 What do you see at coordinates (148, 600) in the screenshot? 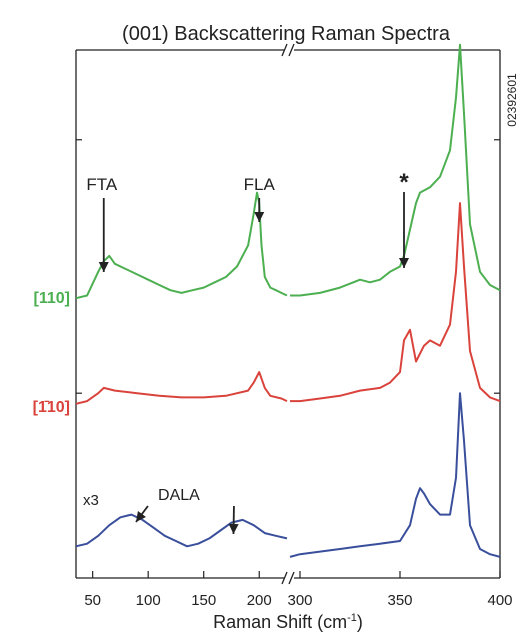
I see `x-tick-label-100: 100` at bounding box center [148, 600].